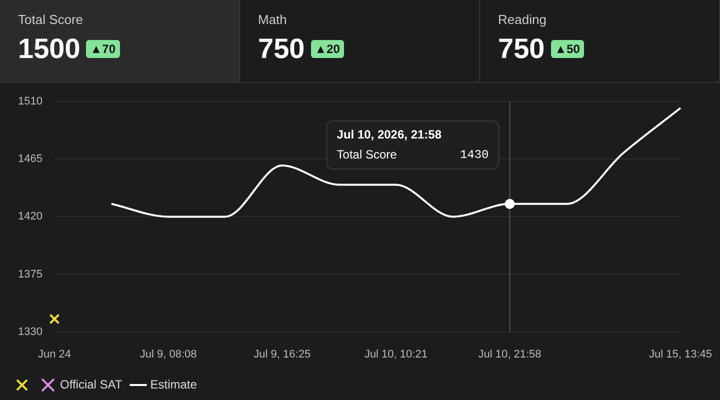  What do you see at coordinates (174, 384) in the screenshot?
I see `legend-label: Estimate` at bounding box center [174, 384].